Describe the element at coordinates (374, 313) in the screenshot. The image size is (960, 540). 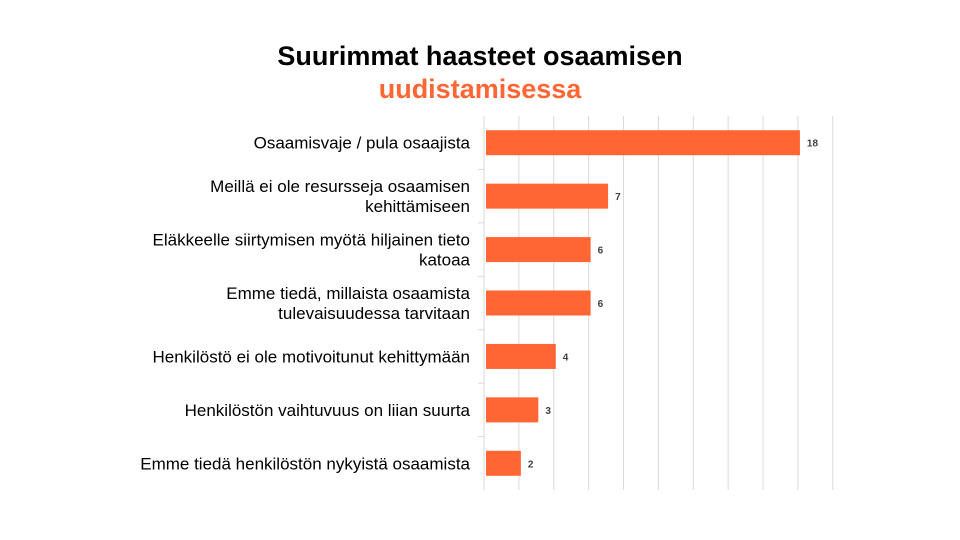
I see `category-label: tulevaisuudessa tarvitaan` at that location.